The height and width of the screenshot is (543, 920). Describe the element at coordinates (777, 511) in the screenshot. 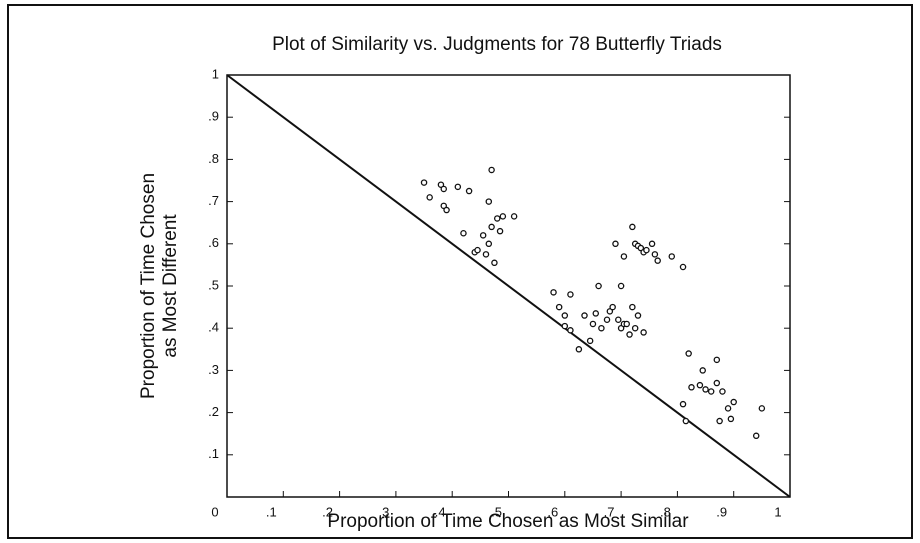

I see `x-tick-label: 1` at that location.